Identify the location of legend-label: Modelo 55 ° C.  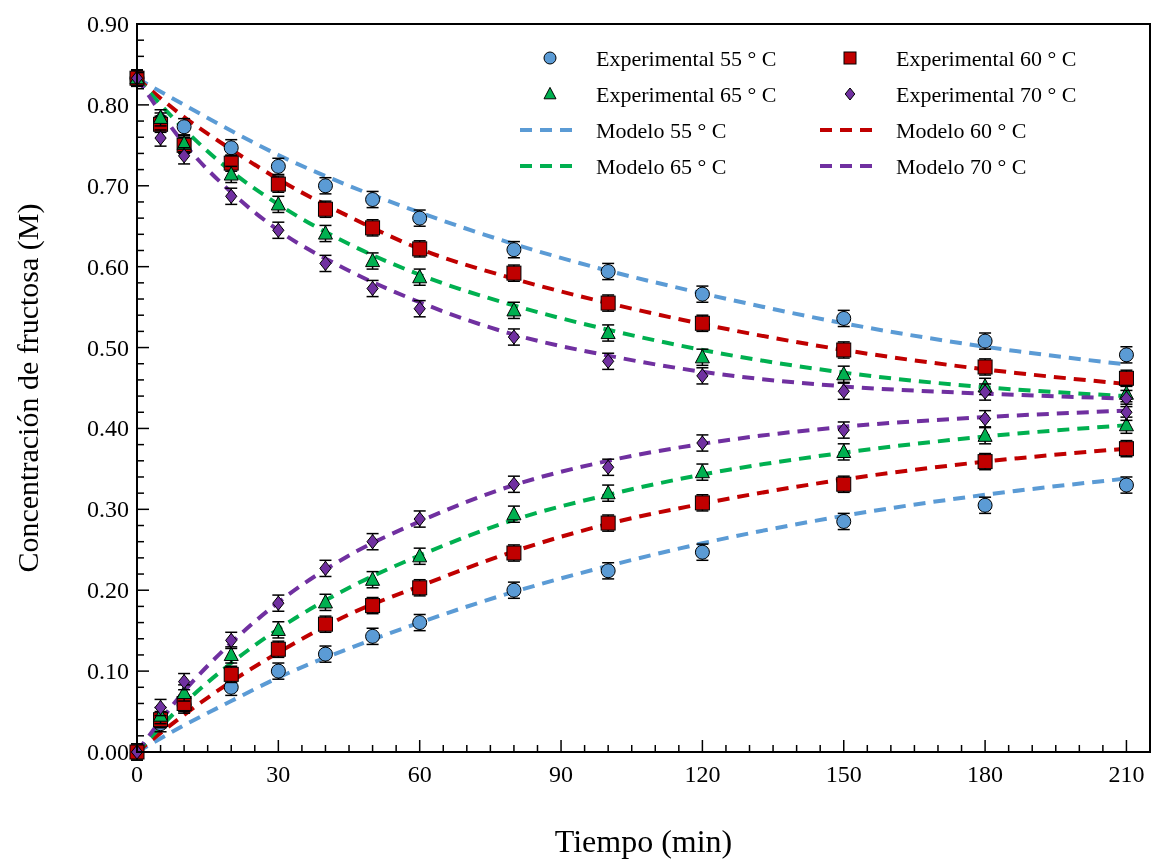
(661, 130).